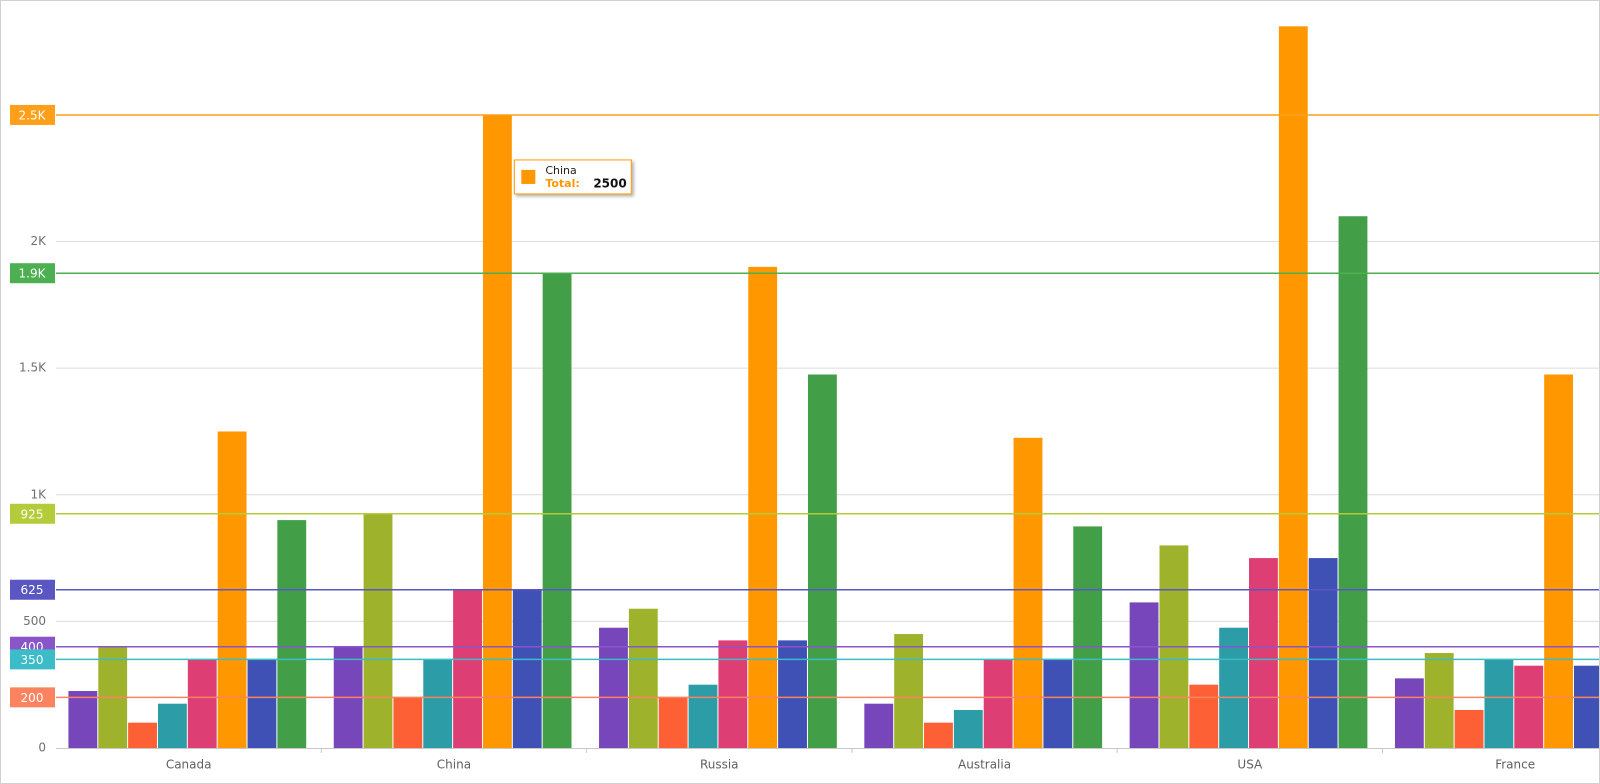  I want to click on tooltip-value: 2500, so click(609, 183).